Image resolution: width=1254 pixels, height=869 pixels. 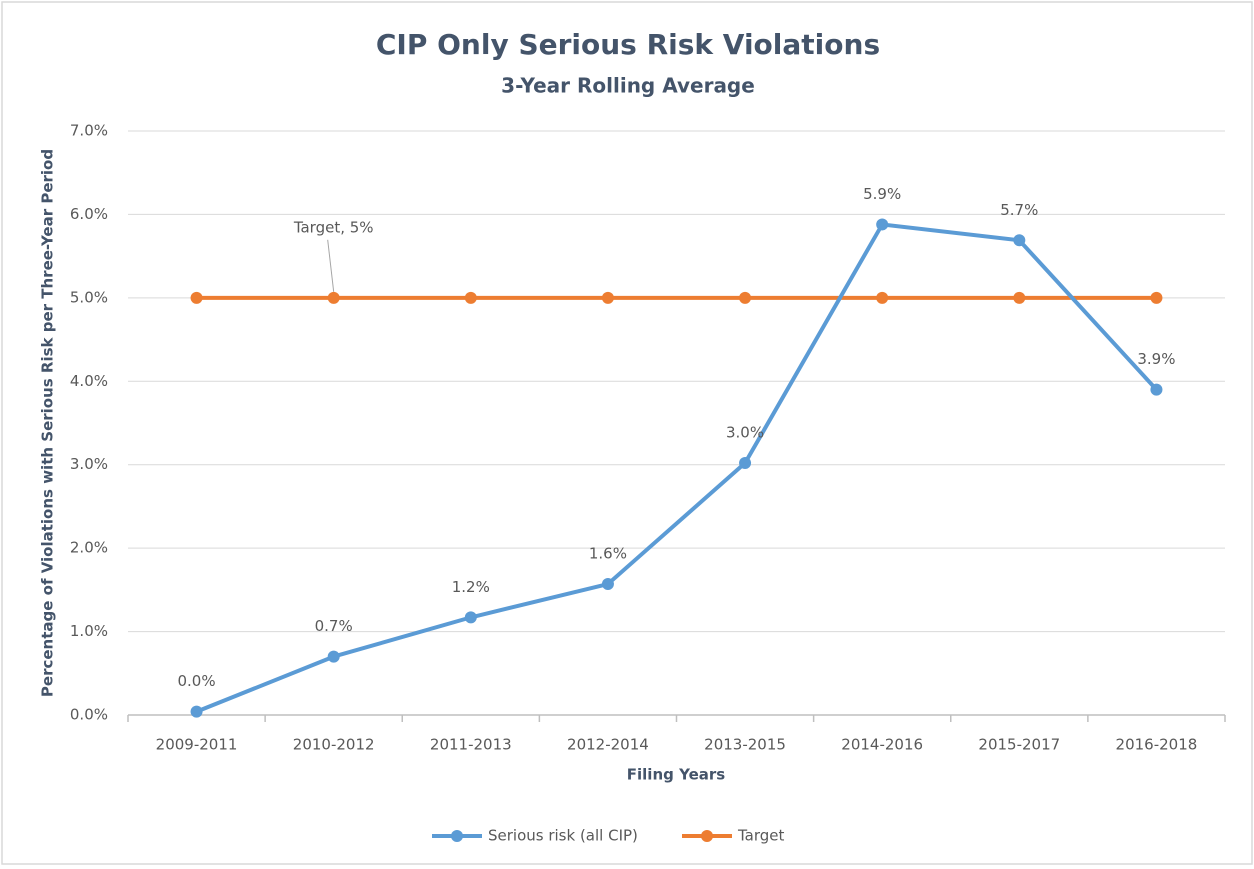 I want to click on data-label: 1.6%, so click(x=608, y=554).